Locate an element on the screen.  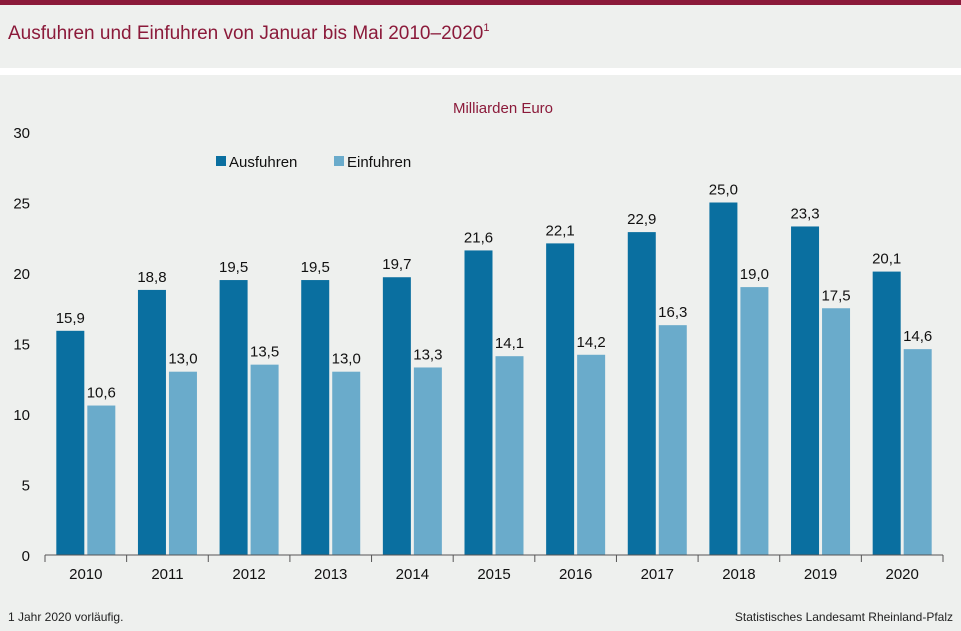
bar-value-label: 17,5 is located at coordinates (835, 295).